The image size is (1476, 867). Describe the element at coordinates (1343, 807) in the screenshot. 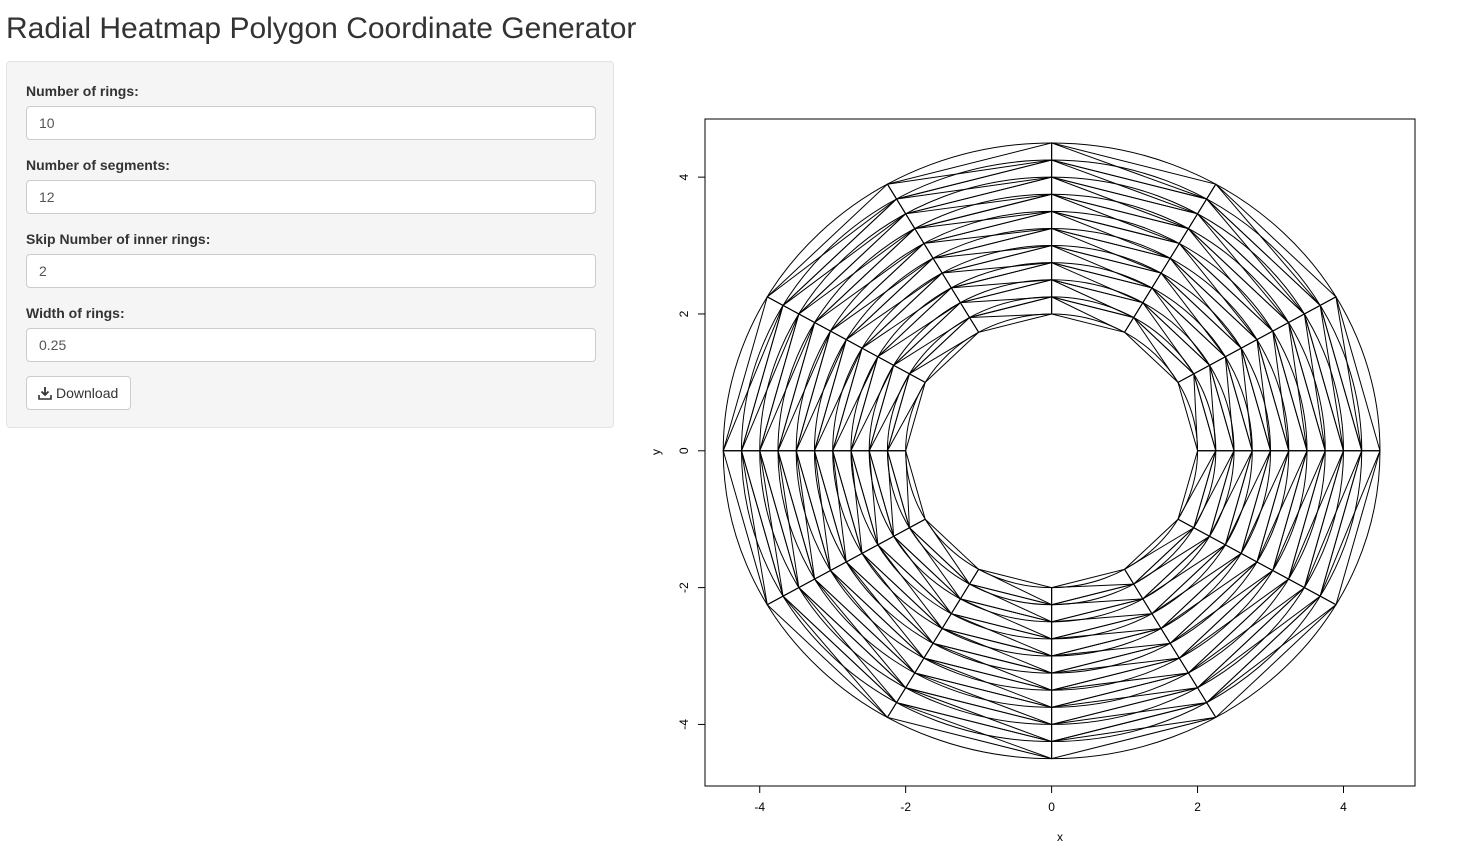

I see `x-tick-label: 4` at that location.